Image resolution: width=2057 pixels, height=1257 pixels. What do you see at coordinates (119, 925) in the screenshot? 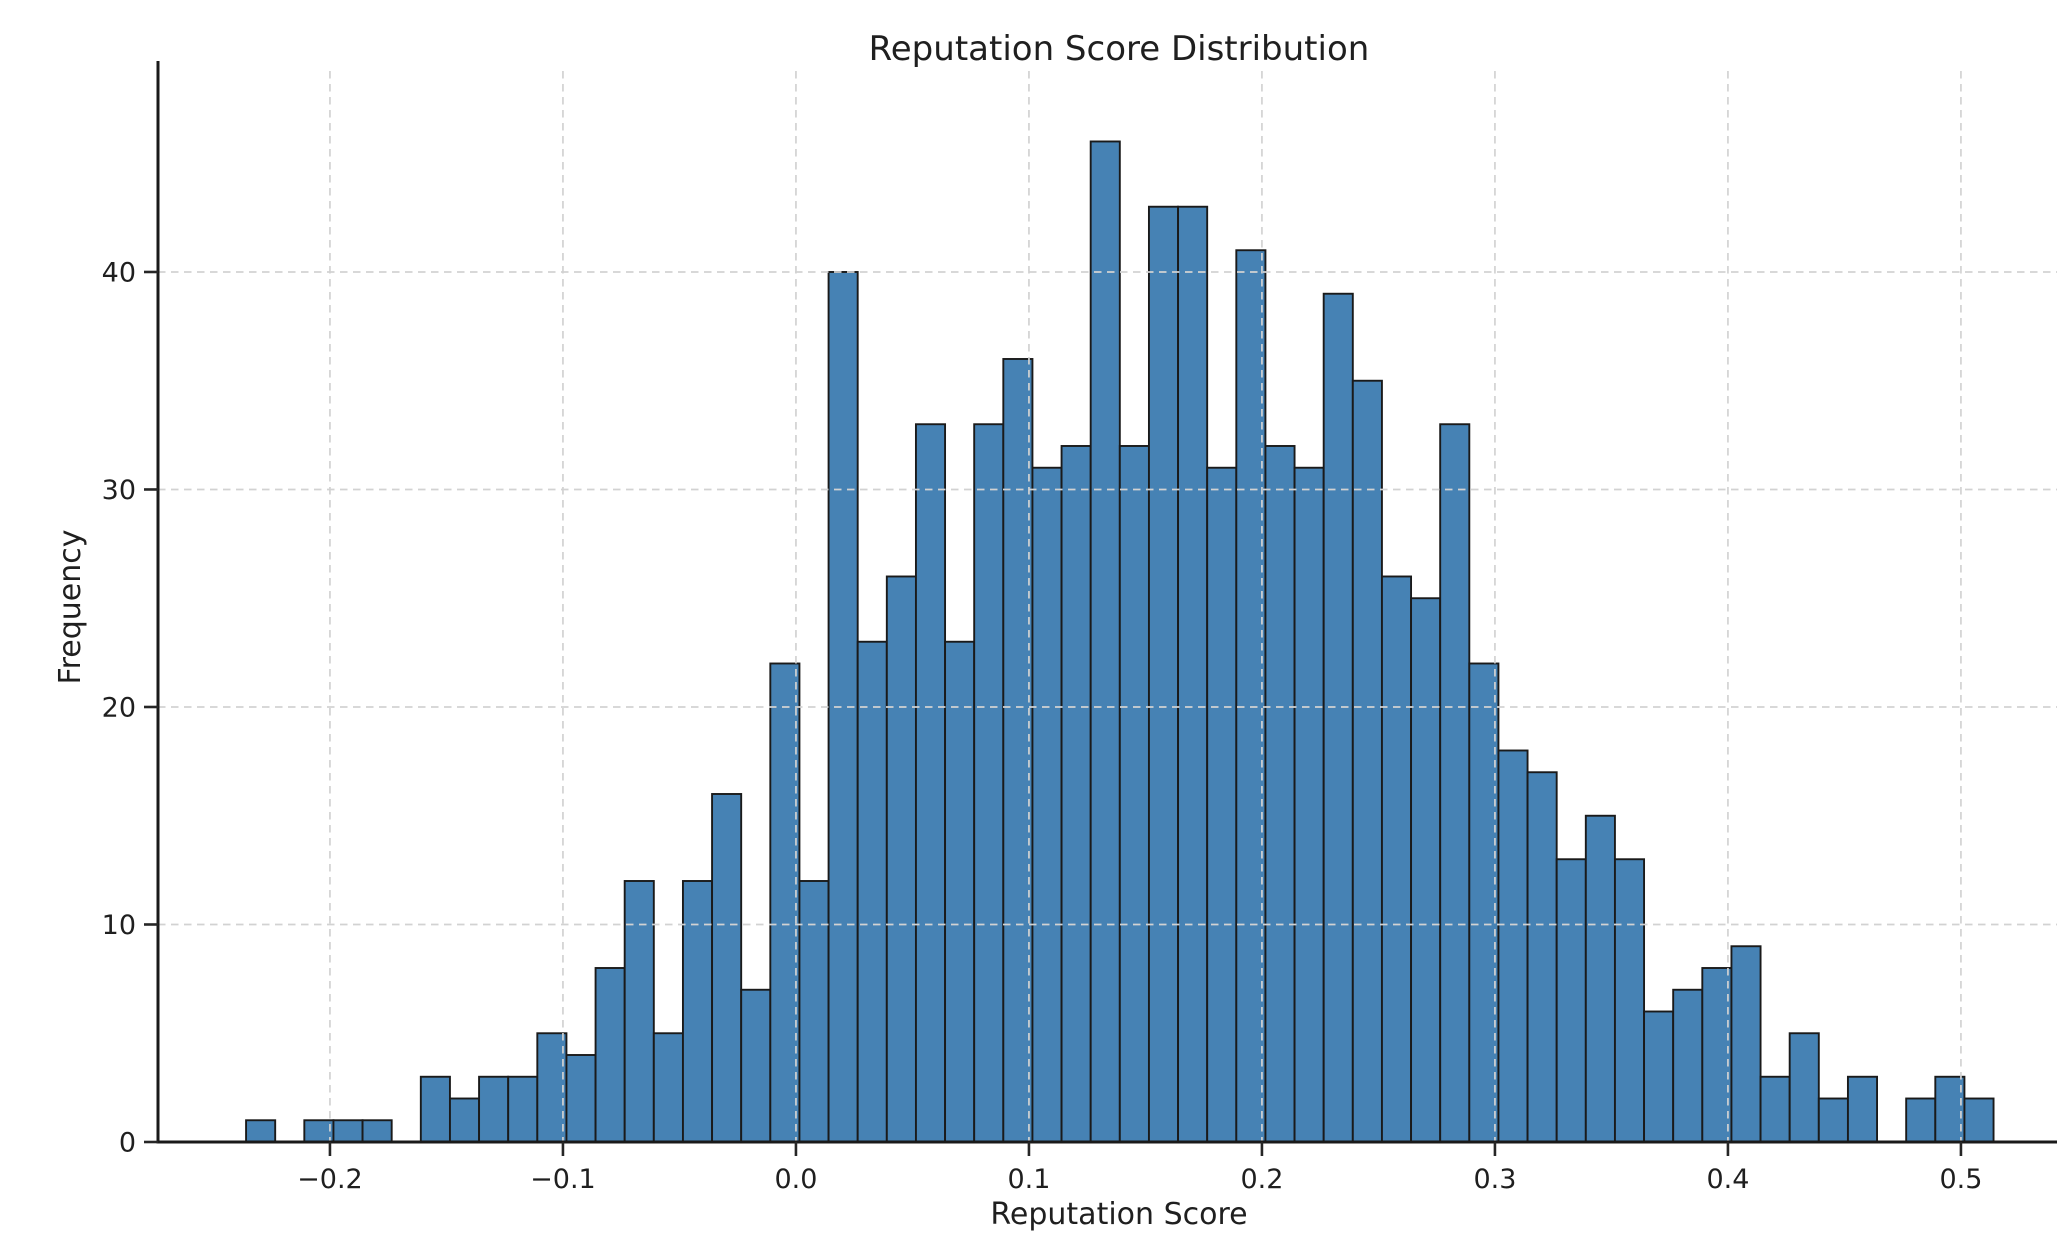
I see `y-tick-label: 10` at bounding box center [119, 925].